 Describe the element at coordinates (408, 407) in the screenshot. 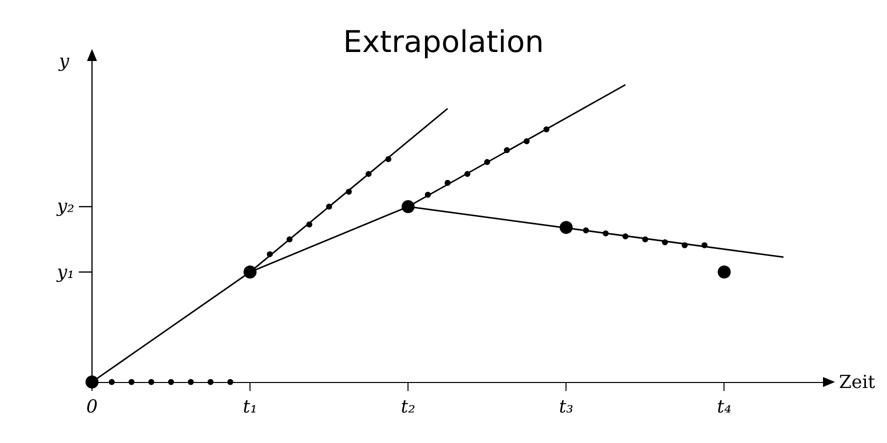

I see `x-tick-label: t₂` at that location.